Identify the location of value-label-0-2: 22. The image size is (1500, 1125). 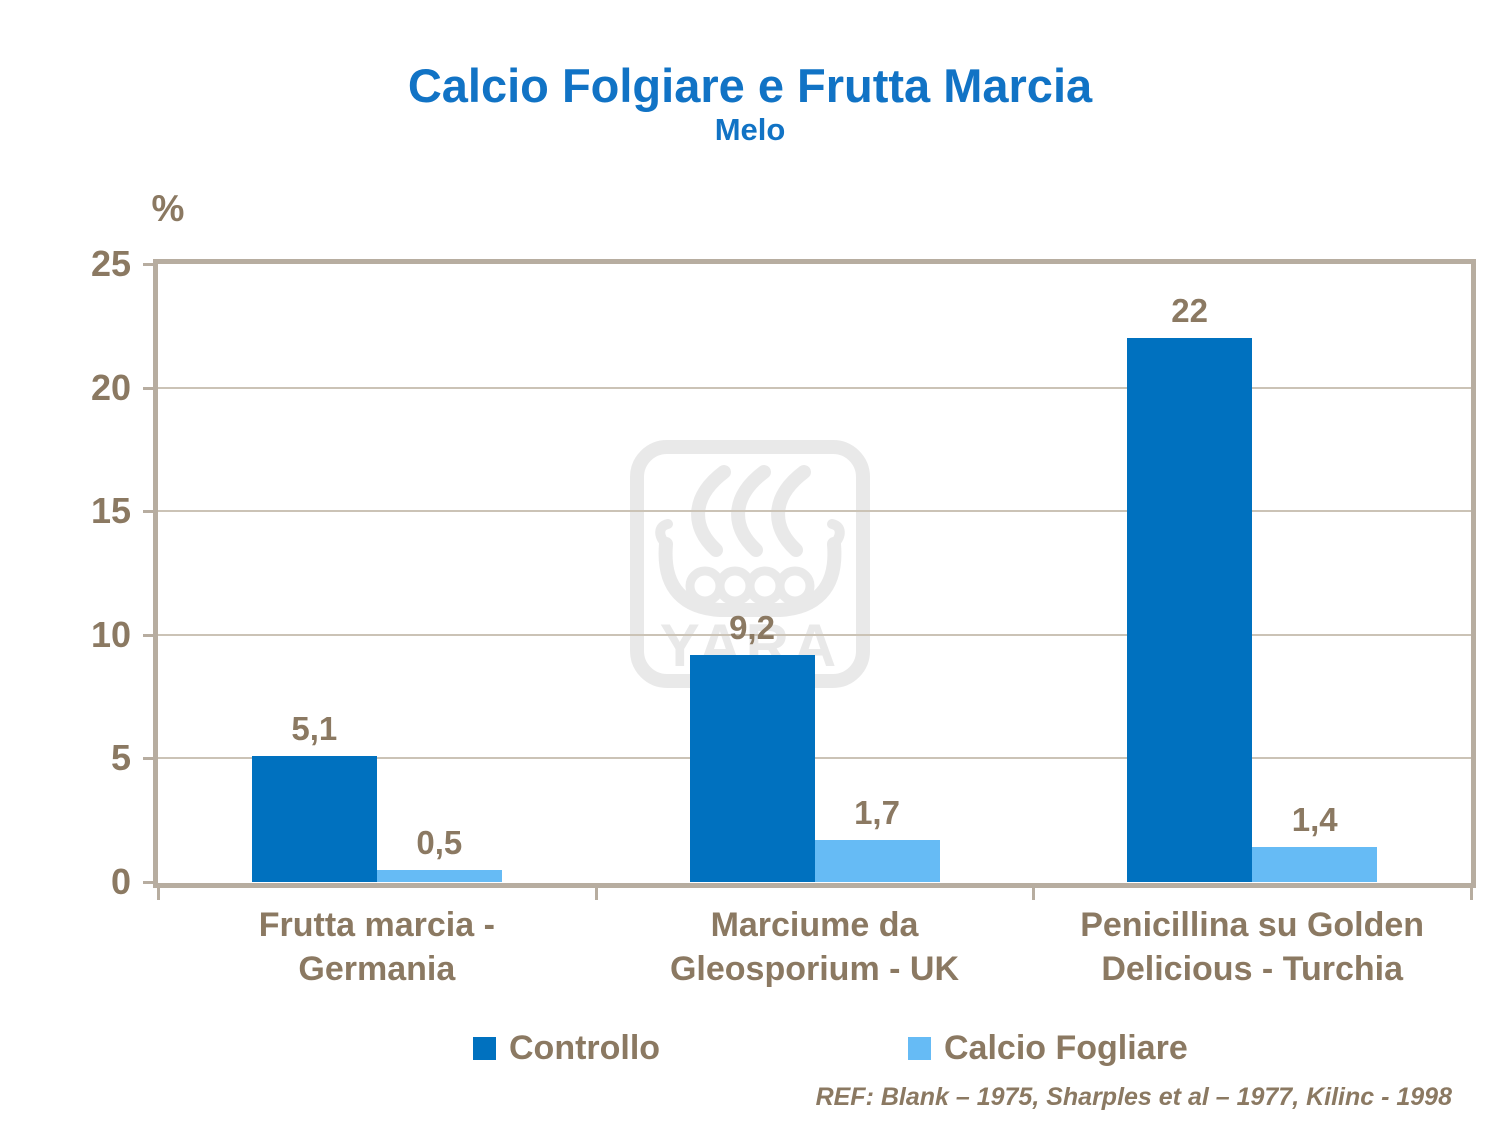
(1190, 311).